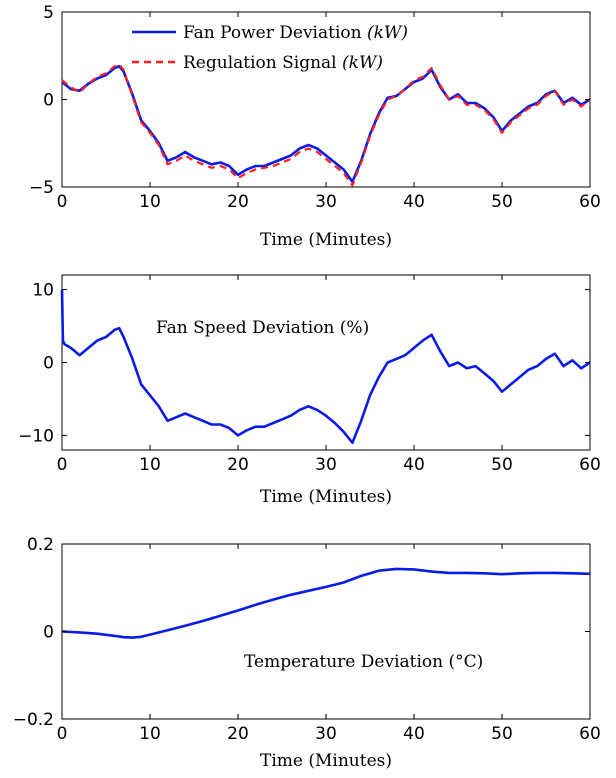 The height and width of the screenshot is (778, 616). Describe the element at coordinates (363, 662) in the screenshot. I see `chart-annotation: Temperature Deviation (°C)` at that location.